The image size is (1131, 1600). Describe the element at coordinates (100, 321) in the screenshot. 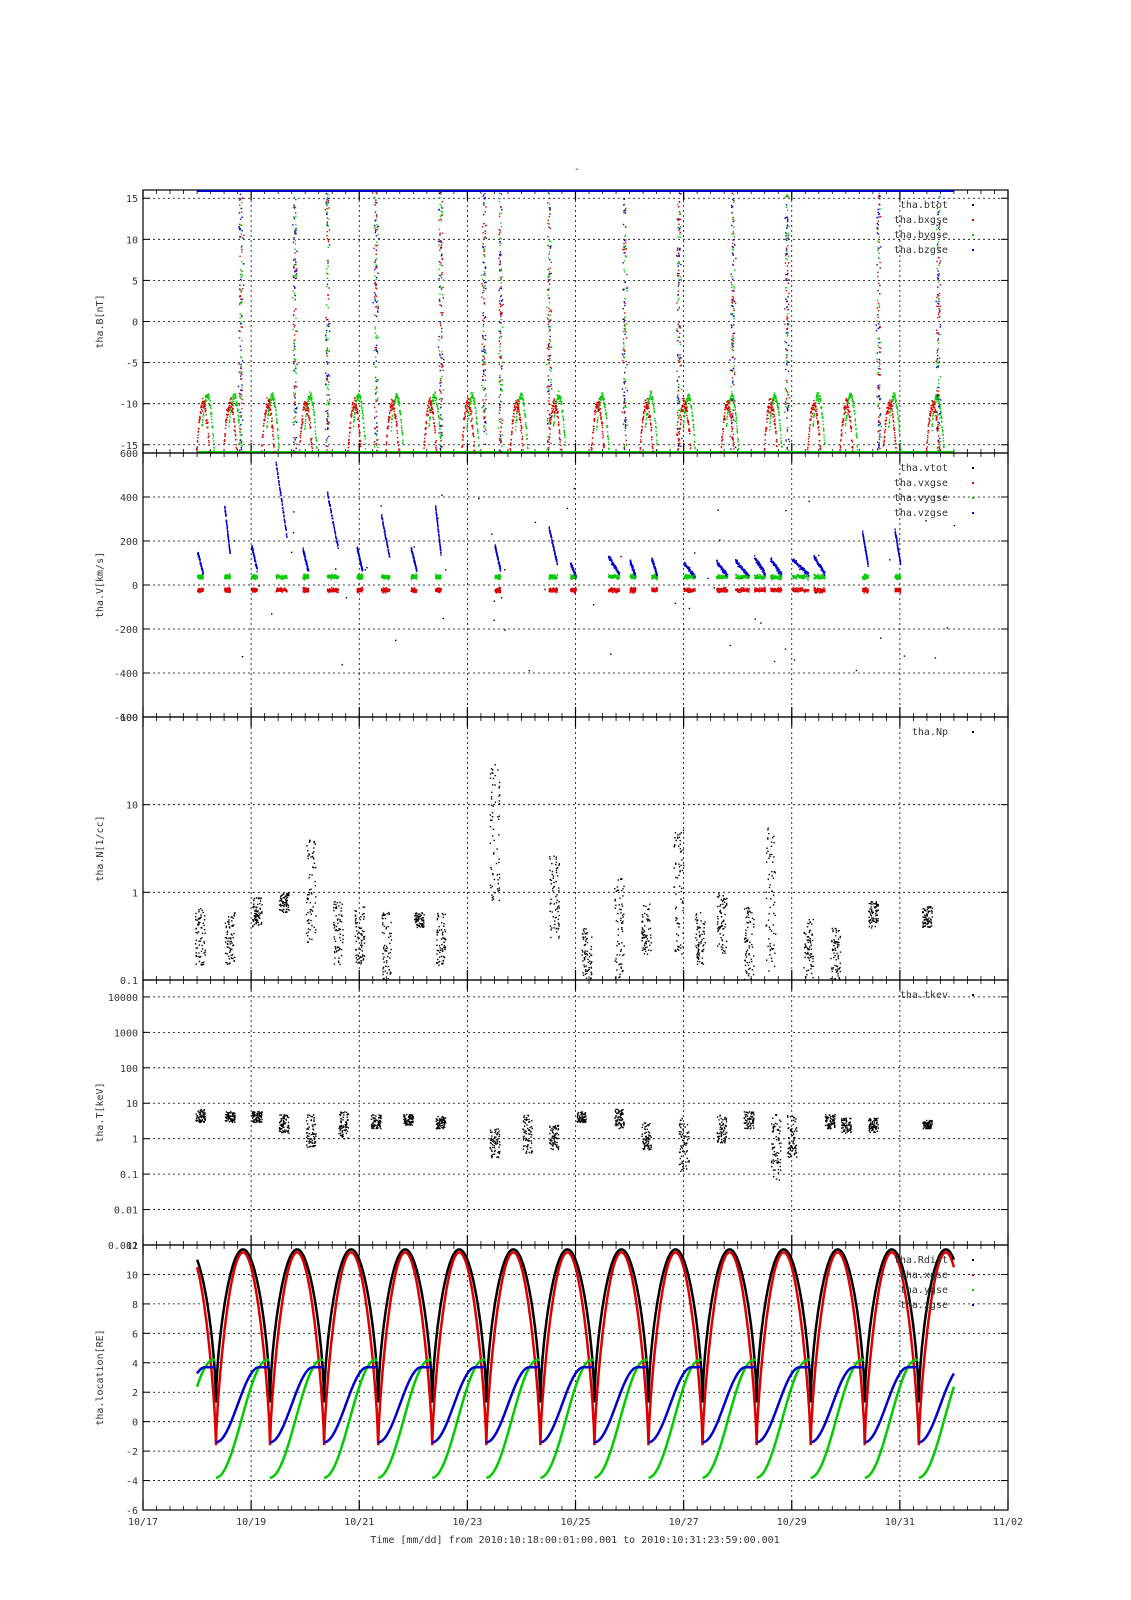

I see `y-axis-label: tha.B[nT]` at that location.